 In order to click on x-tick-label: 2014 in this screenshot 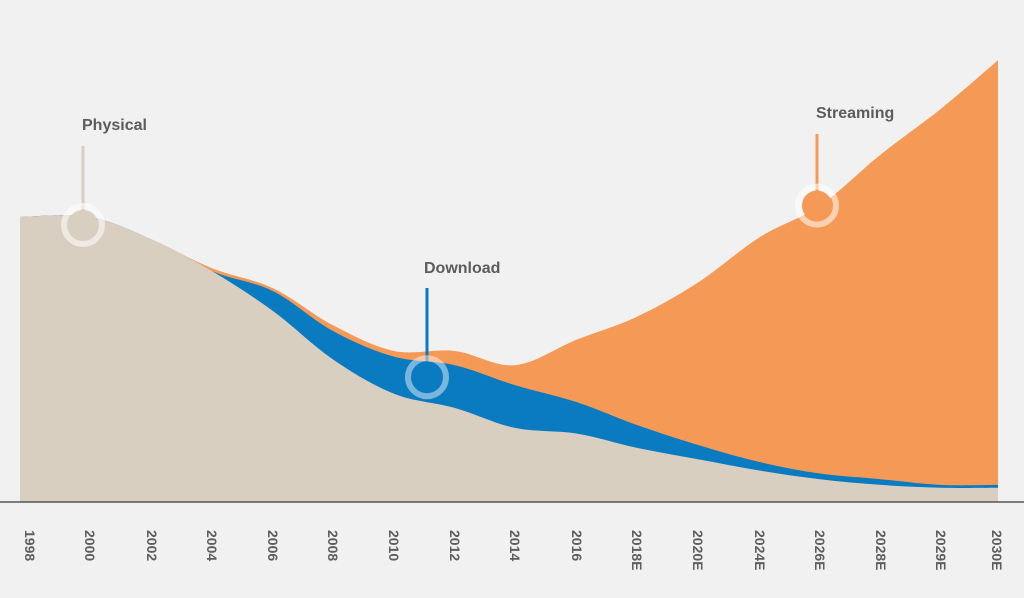, I will do `click(515, 545)`.